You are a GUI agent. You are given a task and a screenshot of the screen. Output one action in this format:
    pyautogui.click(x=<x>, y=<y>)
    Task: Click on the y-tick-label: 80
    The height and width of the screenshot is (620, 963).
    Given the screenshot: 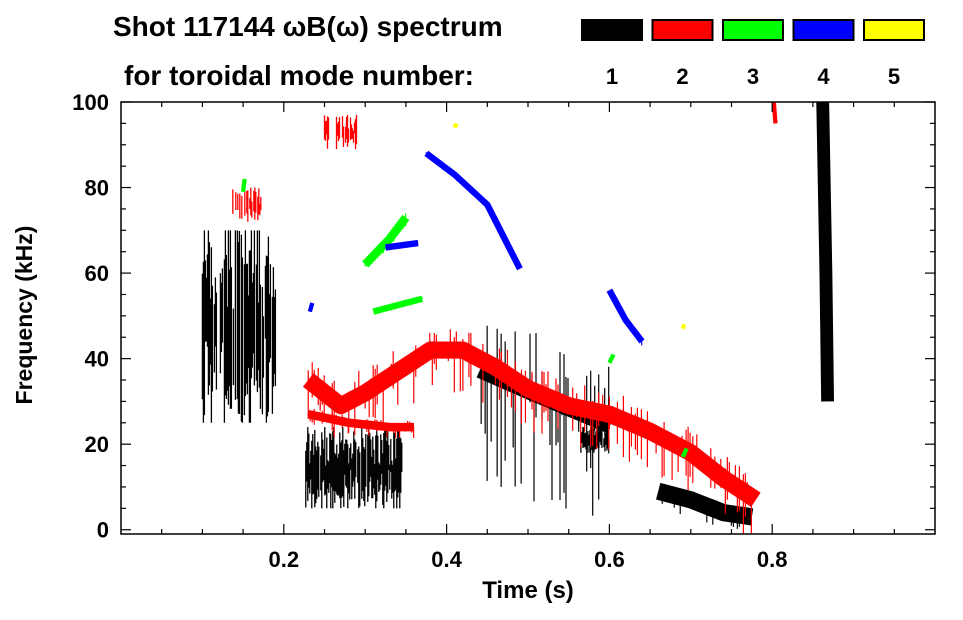 What is the action you would take?
    pyautogui.click(x=97, y=188)
    